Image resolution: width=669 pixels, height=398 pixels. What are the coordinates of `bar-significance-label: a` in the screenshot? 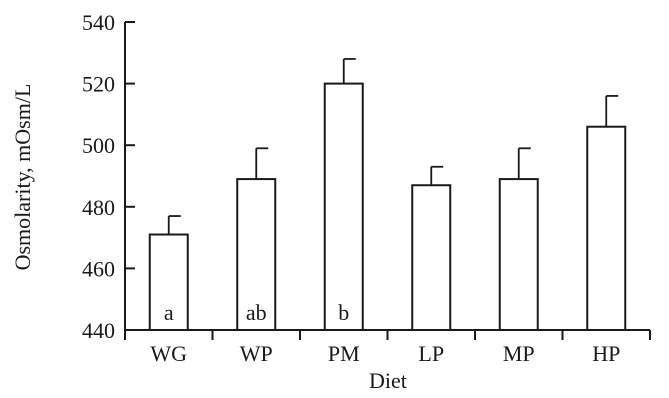 It's located at (169, 312).